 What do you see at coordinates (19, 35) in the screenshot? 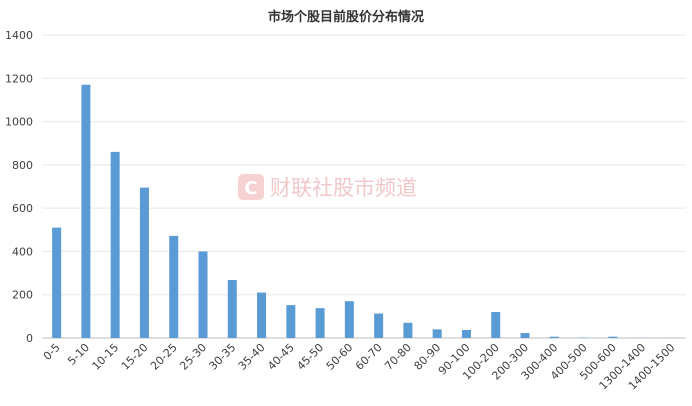
I see `y-tick-label: 1400` at bounding box center [19, 35].